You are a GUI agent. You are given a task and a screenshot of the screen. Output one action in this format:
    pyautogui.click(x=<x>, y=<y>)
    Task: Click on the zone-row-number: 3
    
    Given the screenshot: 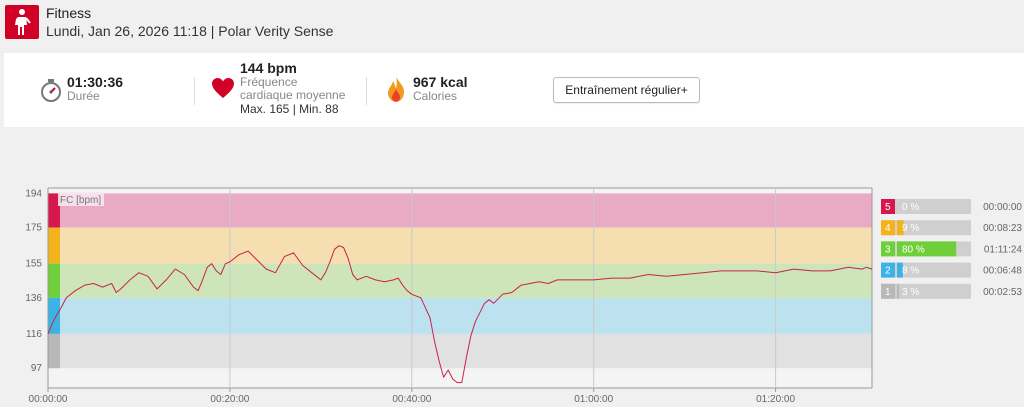 What is the action you would take?
    pyautogui.click(x=888, y=249)
    